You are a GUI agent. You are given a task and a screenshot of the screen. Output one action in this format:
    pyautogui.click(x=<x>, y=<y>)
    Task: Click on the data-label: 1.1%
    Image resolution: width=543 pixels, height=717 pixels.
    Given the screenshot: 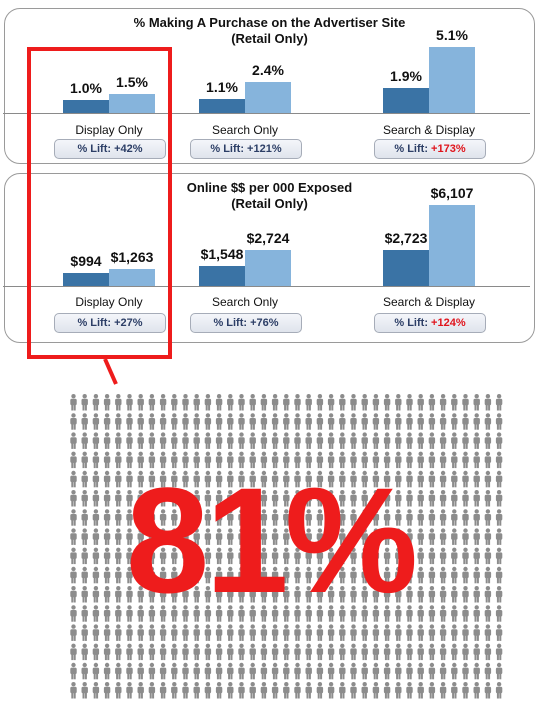 What is the action you would take?
    pyautogui.click(x=222, y=86)
    